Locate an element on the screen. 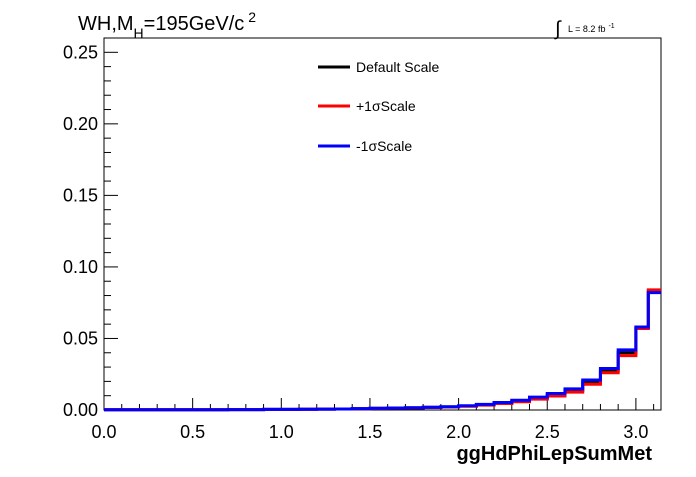 The width and height of the screenshot is (696, 477). lumi-sup: -1 is located at coordinates (611, 26).